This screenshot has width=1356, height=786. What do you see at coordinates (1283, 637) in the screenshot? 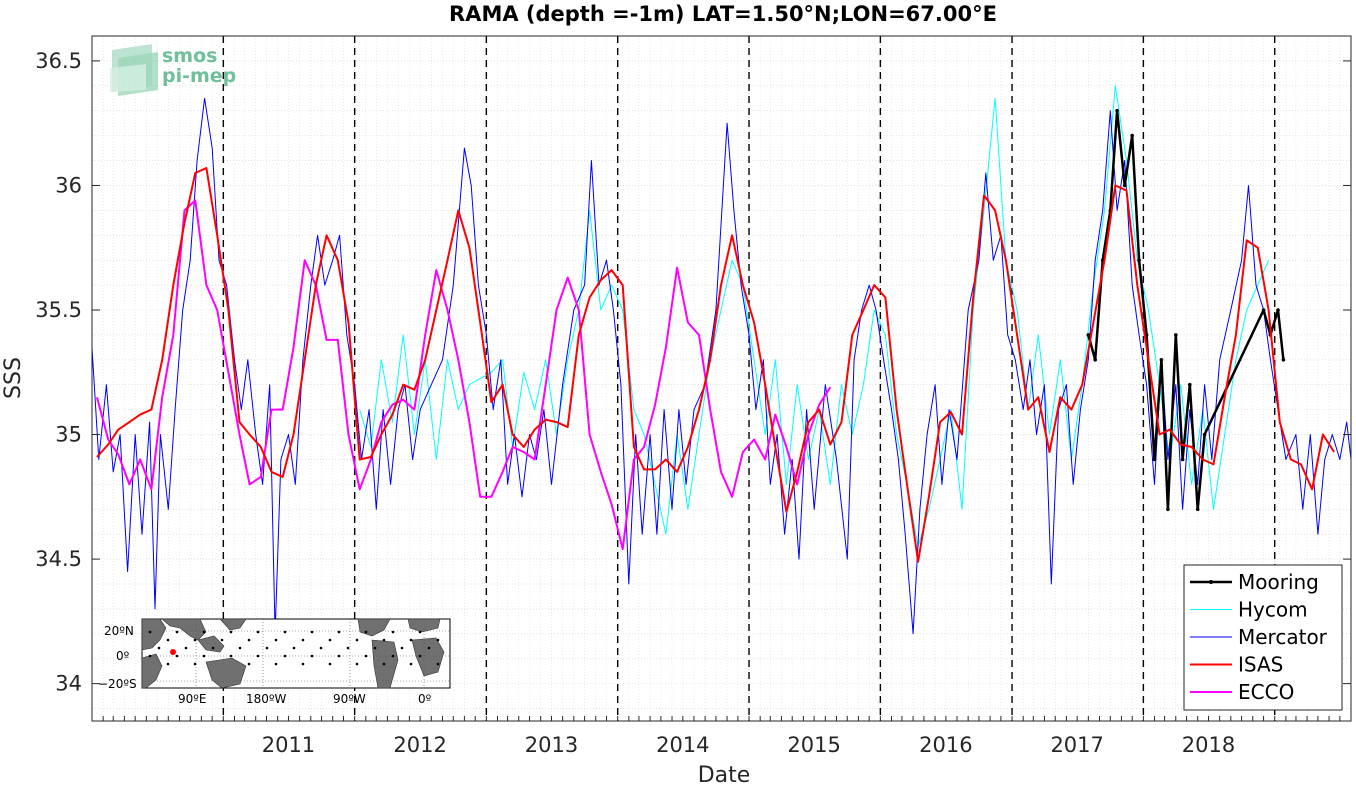
I see `legend-label-mercator: Mercator` at bounding box center [1283, 637].